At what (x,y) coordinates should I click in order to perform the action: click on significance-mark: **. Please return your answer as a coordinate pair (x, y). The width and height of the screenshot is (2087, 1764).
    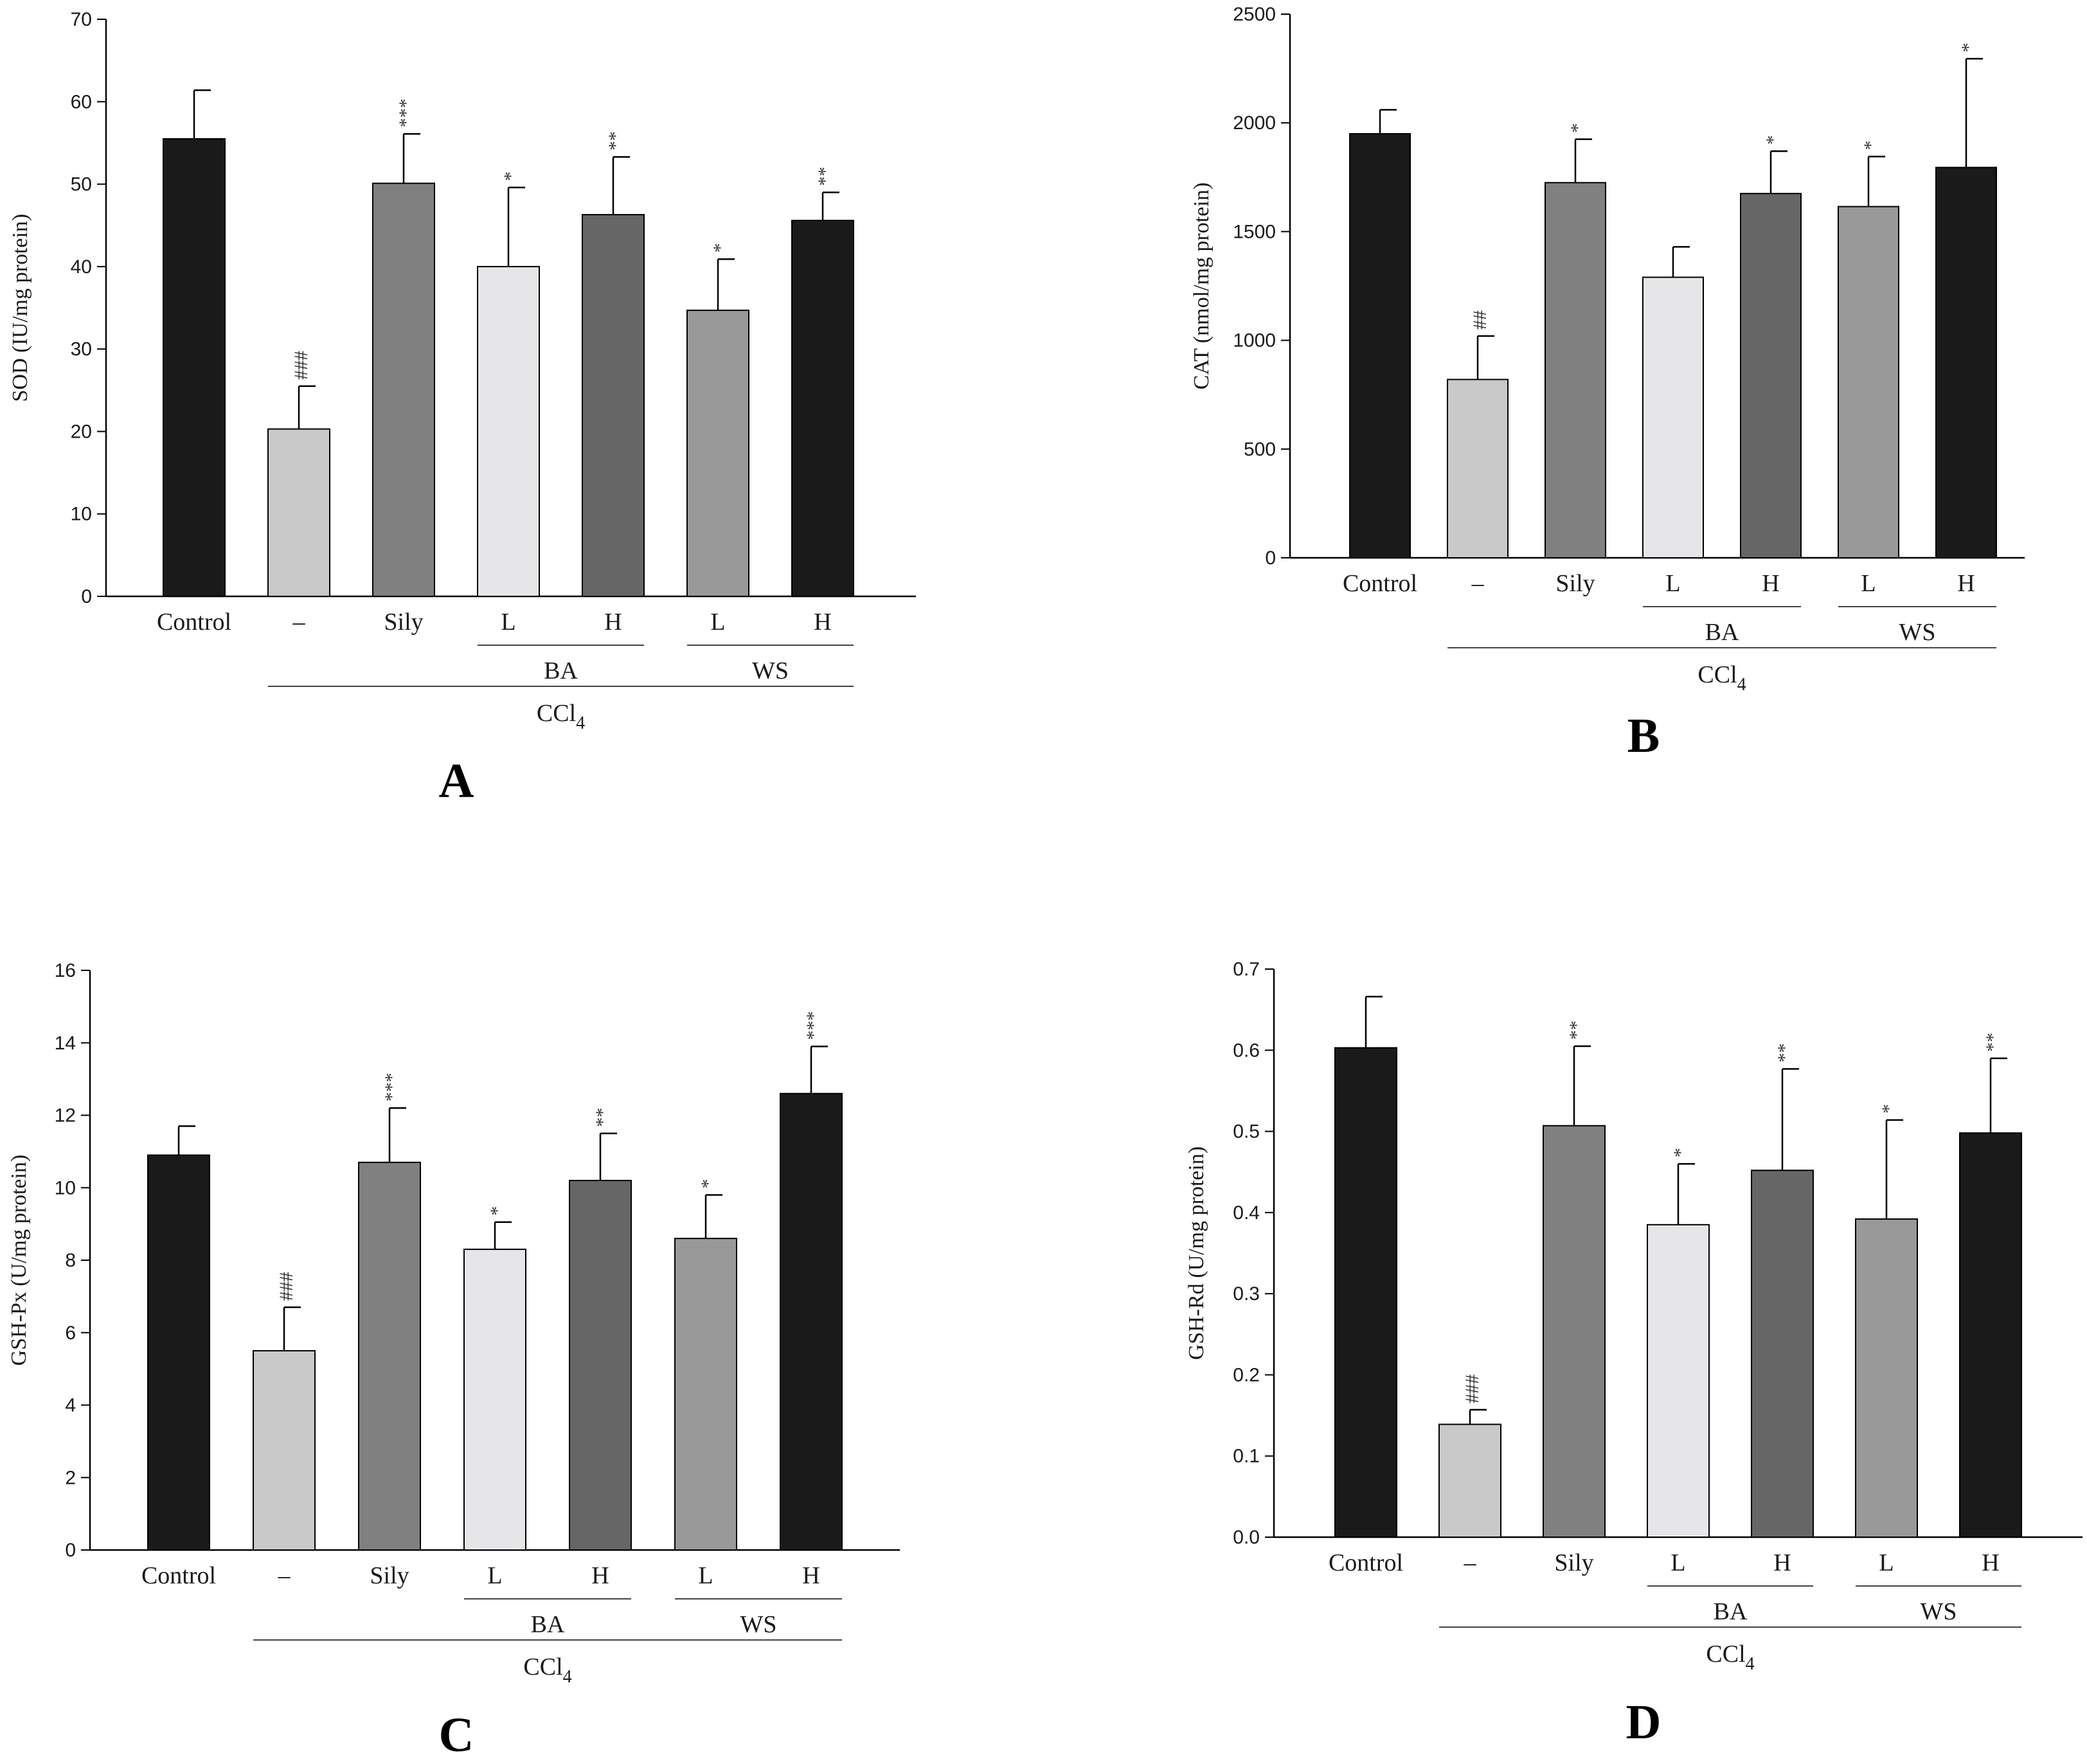
    Looking at the image, I should click on (825, 176).